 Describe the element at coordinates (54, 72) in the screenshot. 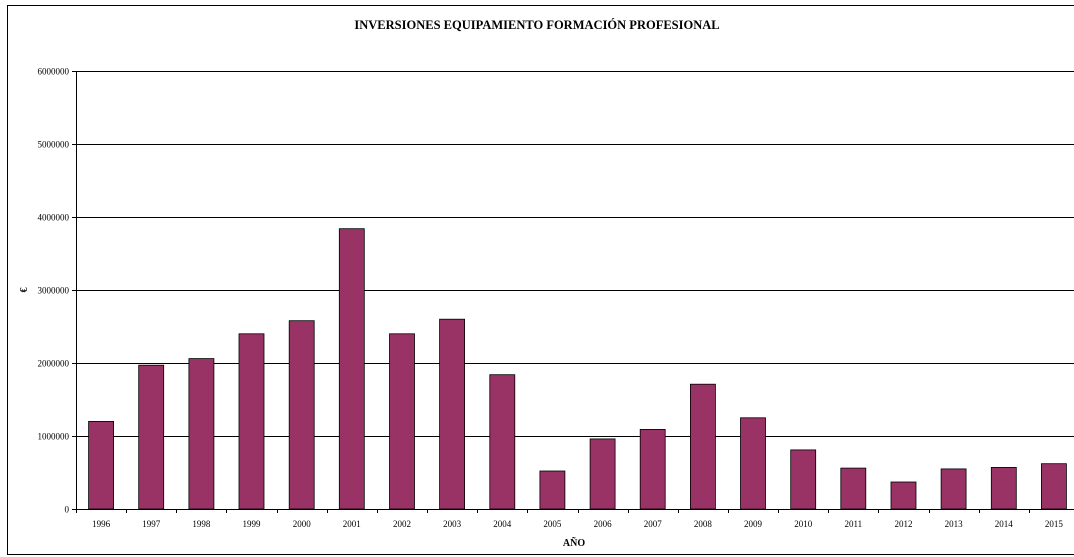

I see `y-tick-label: 6000000` at that location.